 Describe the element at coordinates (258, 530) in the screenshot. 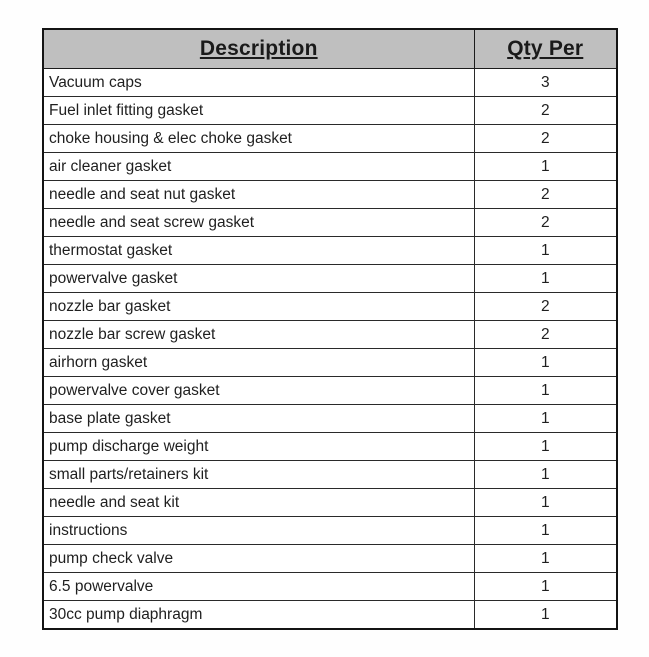

I see `description-cell: instructions` at that location.